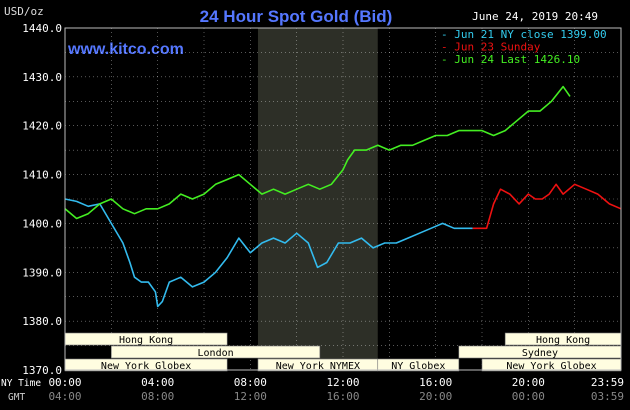  What do you see at coordinates (250, 382) in the screenshot?
I see `x-tick-ny: 08:00` at bounding box center [250, 382].